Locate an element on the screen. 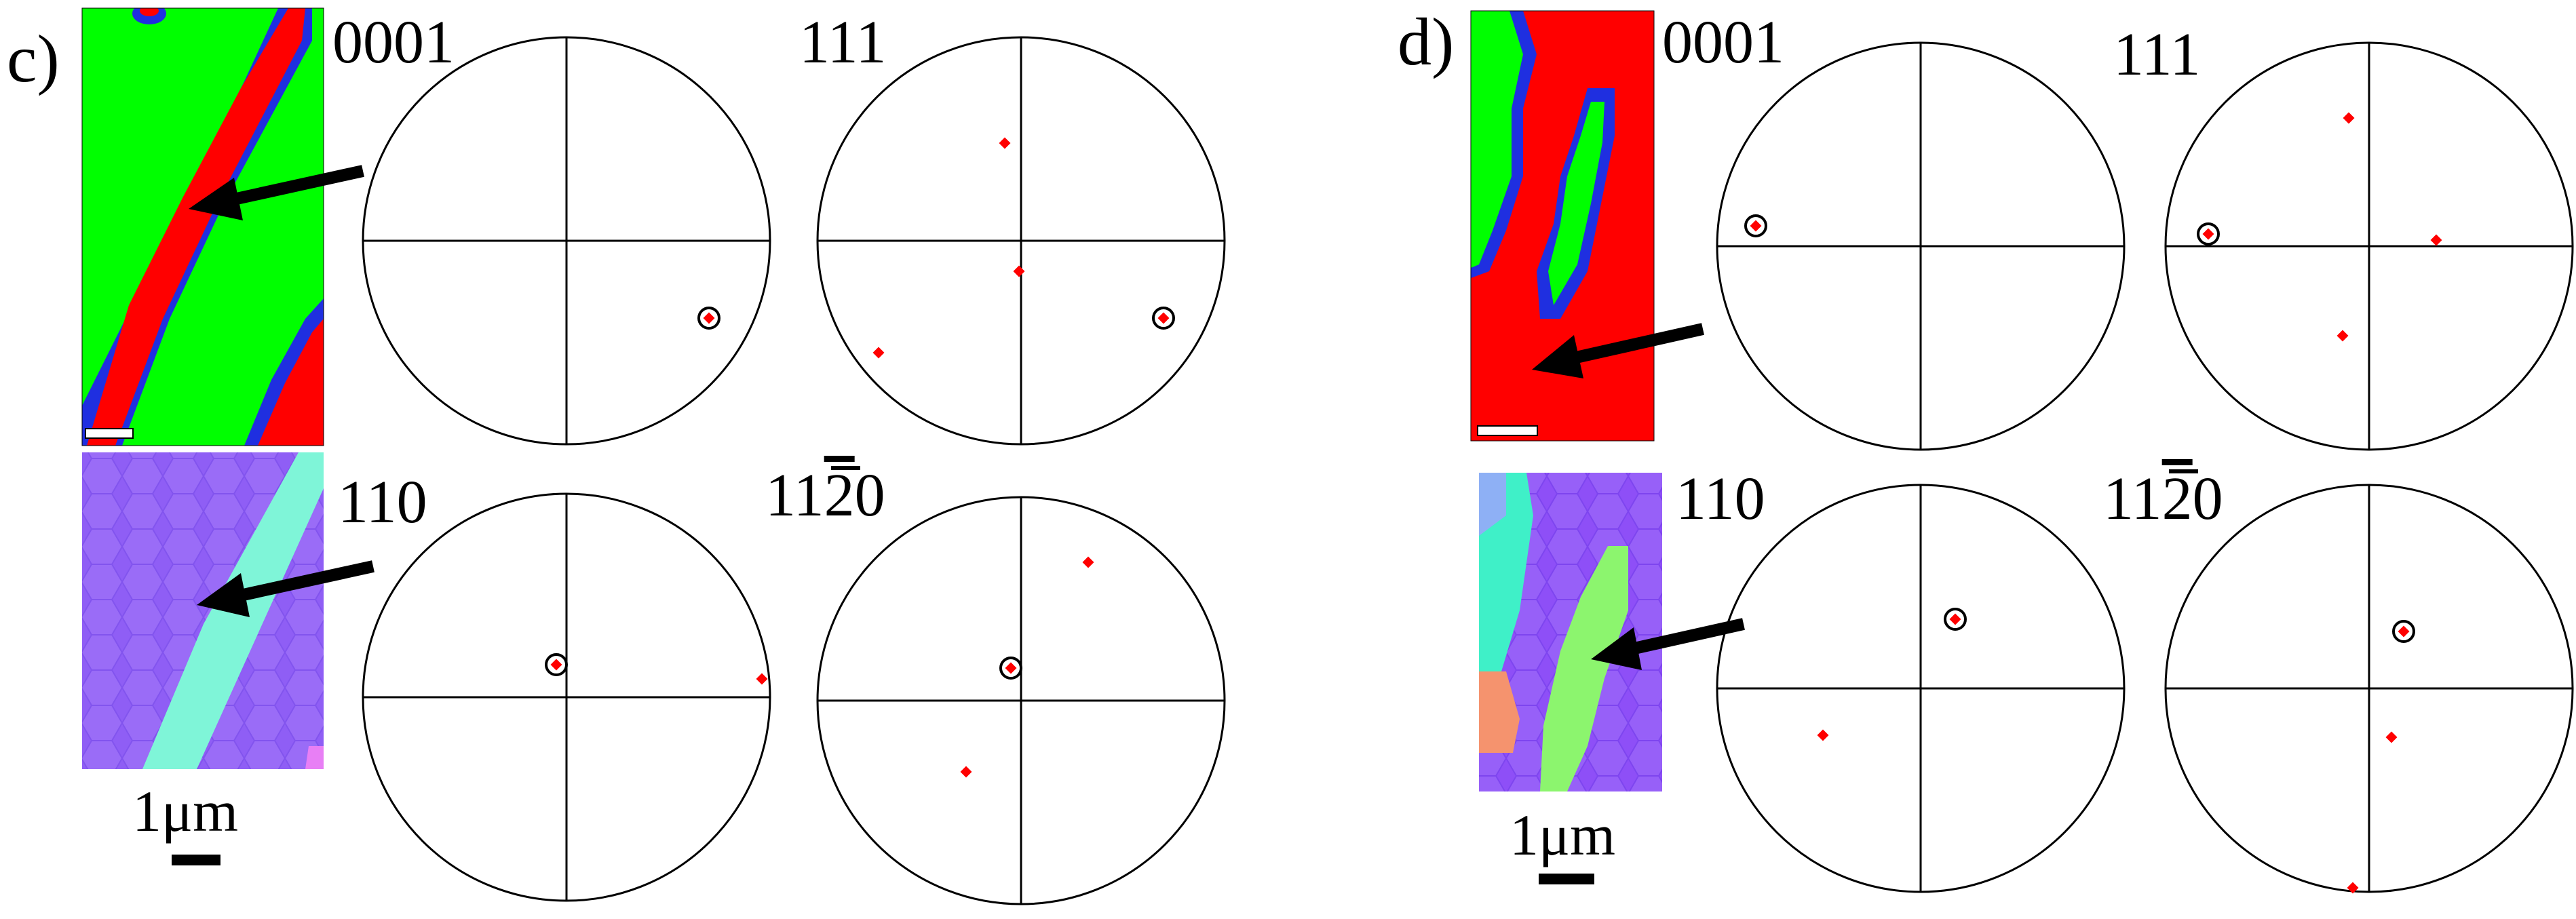 This screenshot has width=2576, height=919. panel-c-pole-label-110: 110 is located at coordinates (382, 502).